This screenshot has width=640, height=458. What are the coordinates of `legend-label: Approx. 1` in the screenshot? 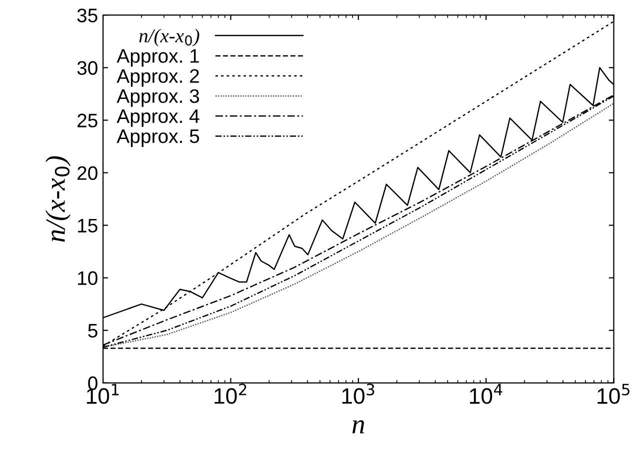 It's located at (157, 58).